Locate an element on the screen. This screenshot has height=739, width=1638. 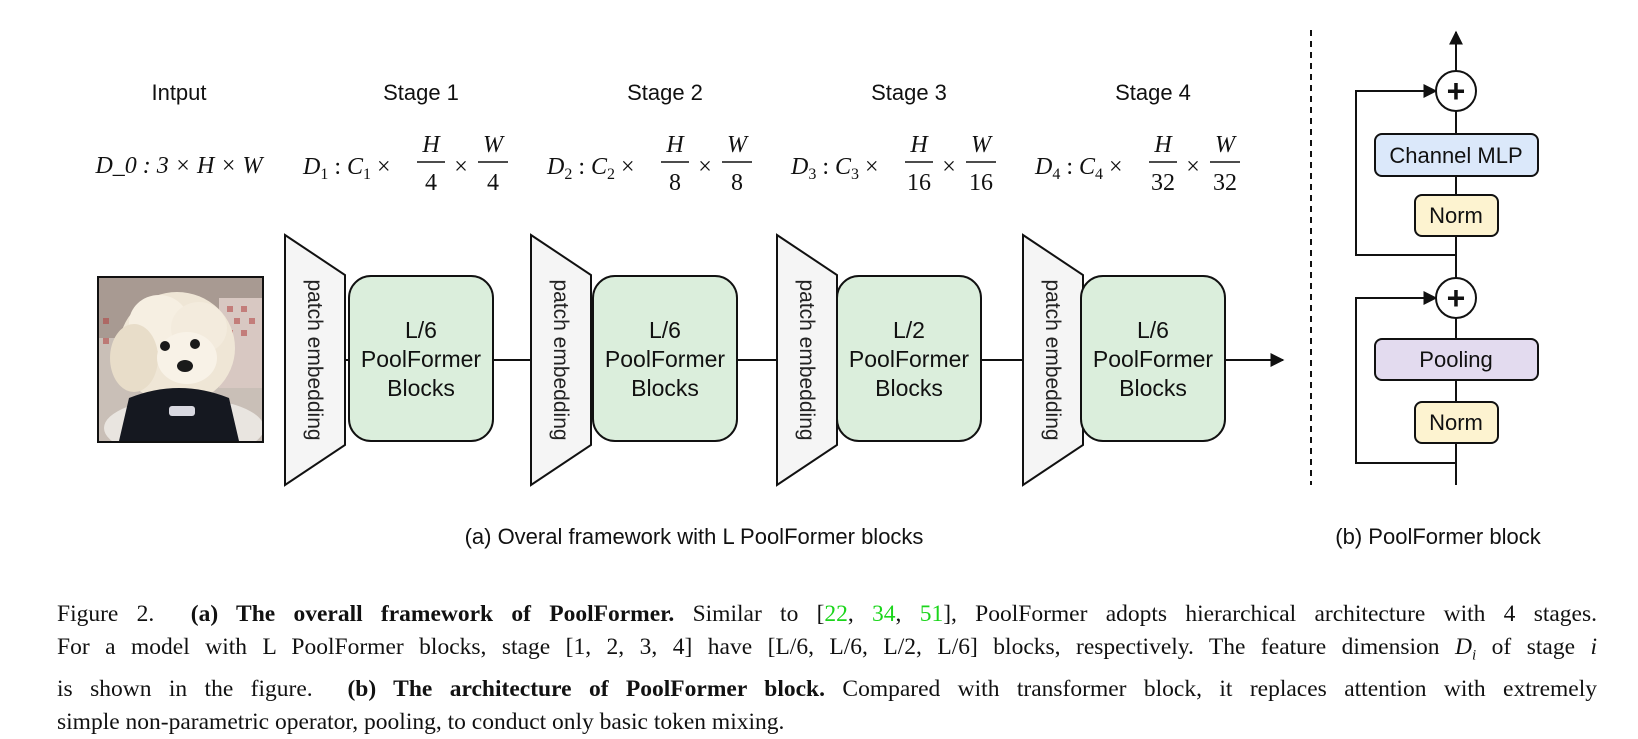
svg-text: D4 : C4 × is located at coordinates (1078, 168).